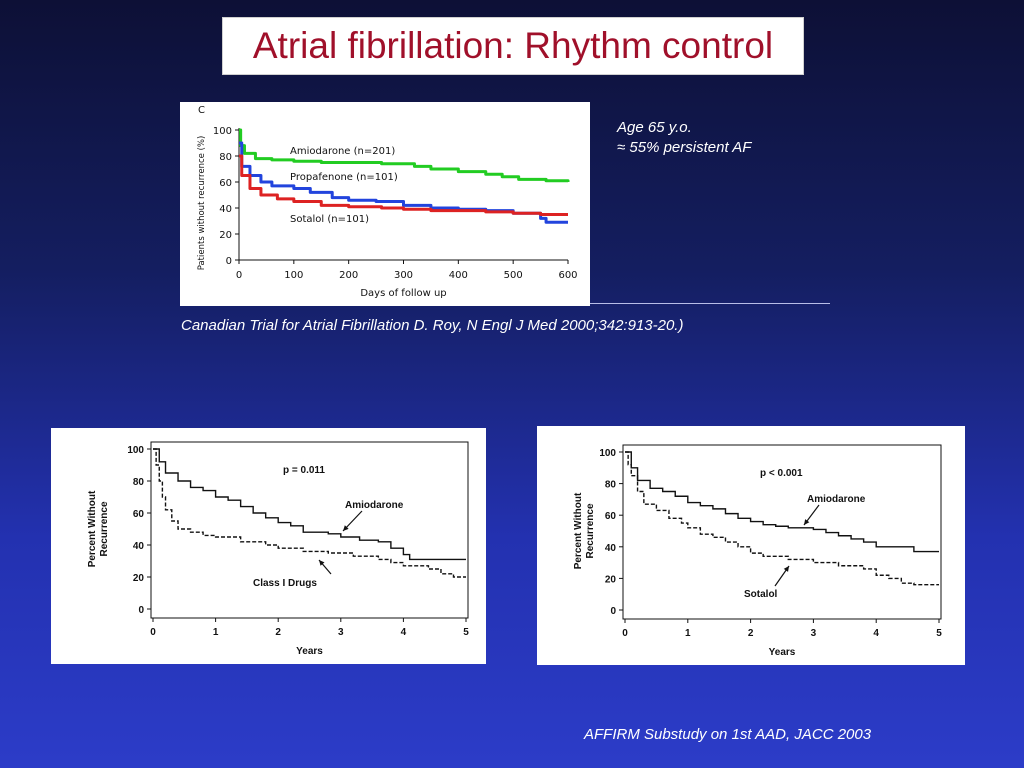 The height and width of the screenshot is (768, 1024). I want to click on series-line-class-i-drugs, so click(309, 513).